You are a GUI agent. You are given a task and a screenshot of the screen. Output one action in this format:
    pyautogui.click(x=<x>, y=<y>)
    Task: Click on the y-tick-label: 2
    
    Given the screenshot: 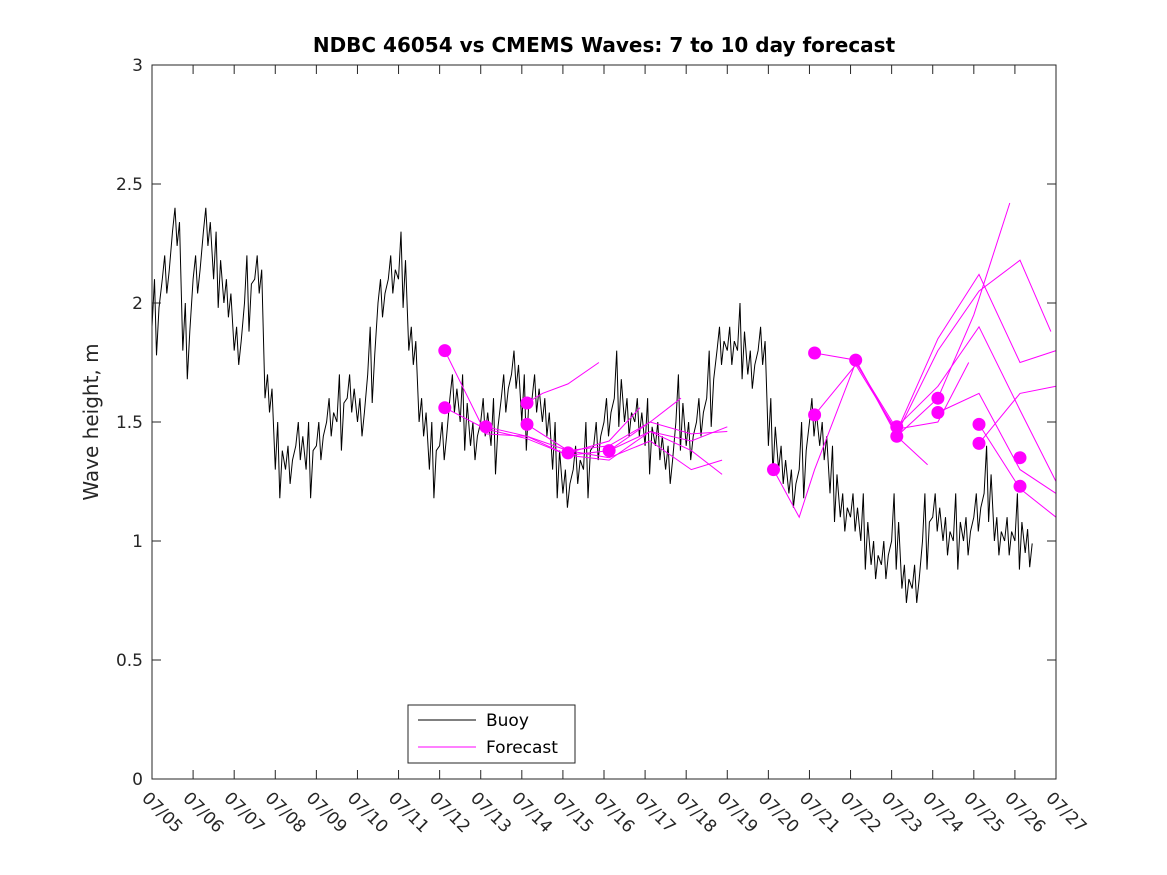 What is the action you would take?
    pyautogui.click(x=137, y=304)
    